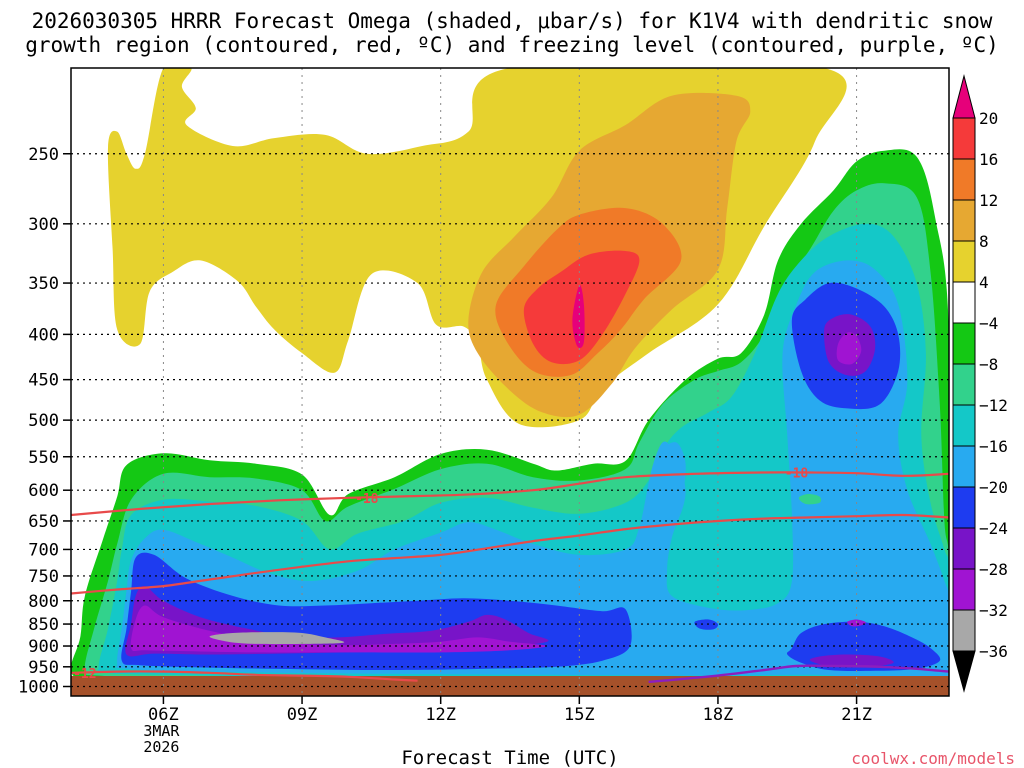  What do you see at coordinates (993, 487) in the screenshot?
I see `colorbar-label-9: −20` at bounding box center [993, 487].